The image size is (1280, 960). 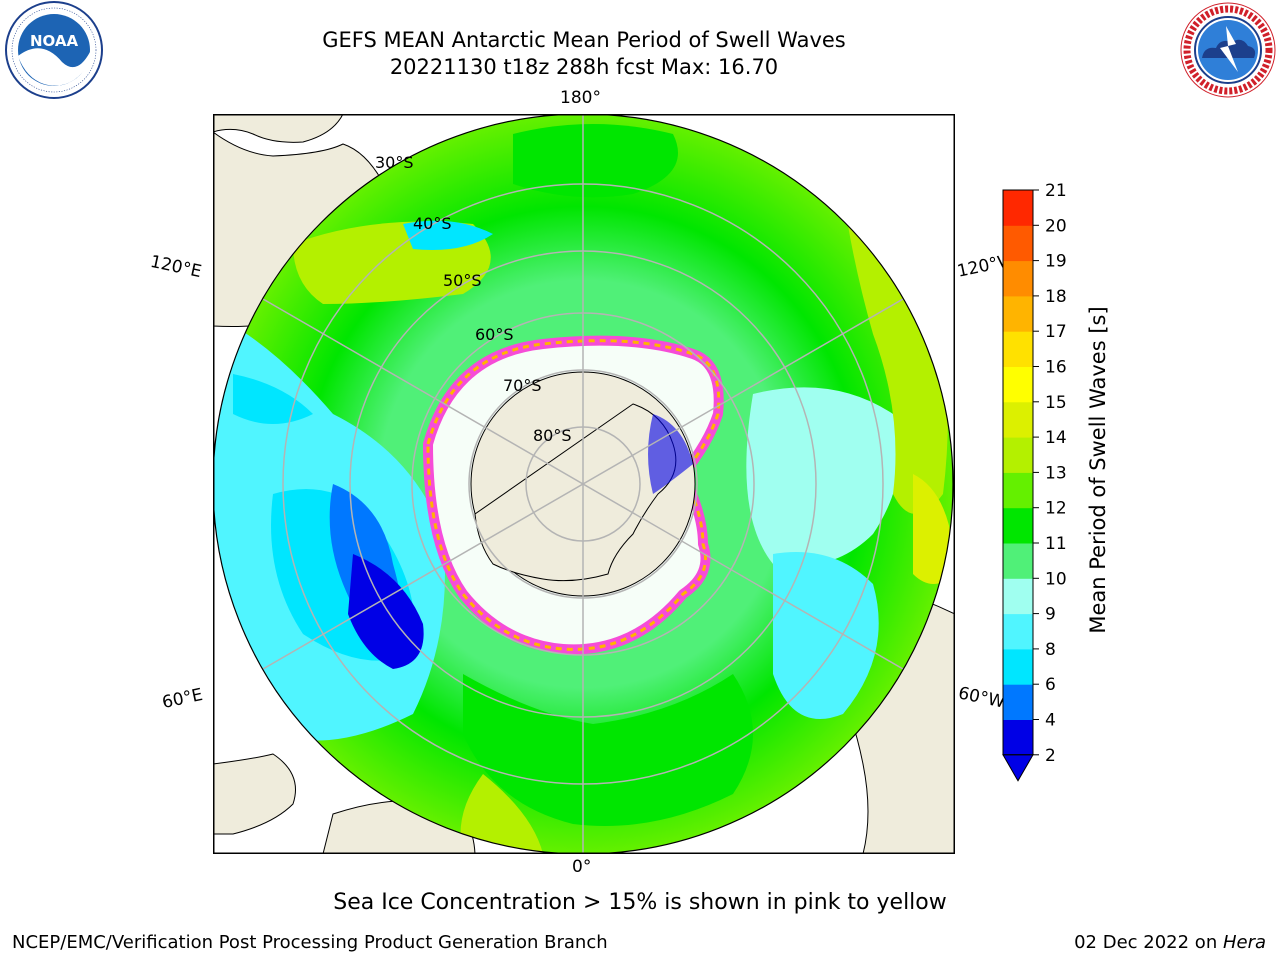 What do you see at coordinates (1056, 403) in the screenshot?
I see `colorbar-tick-label: 15` at bounding box center [1056, 403].